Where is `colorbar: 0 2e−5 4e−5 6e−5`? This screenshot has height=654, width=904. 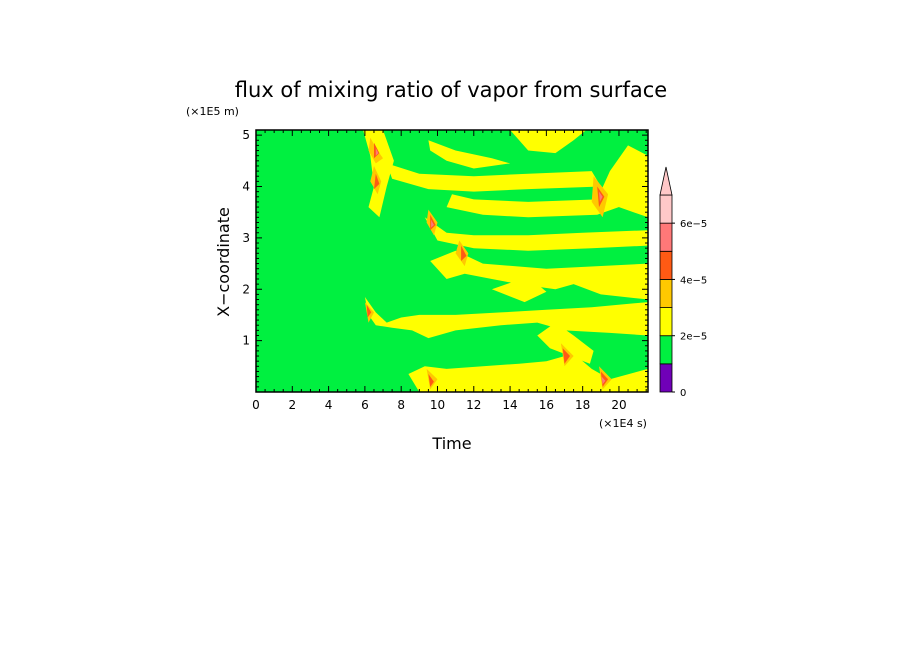
colorbar: 0 2e−5 4e−5 6e−5 is located at coordinates (683, 282).